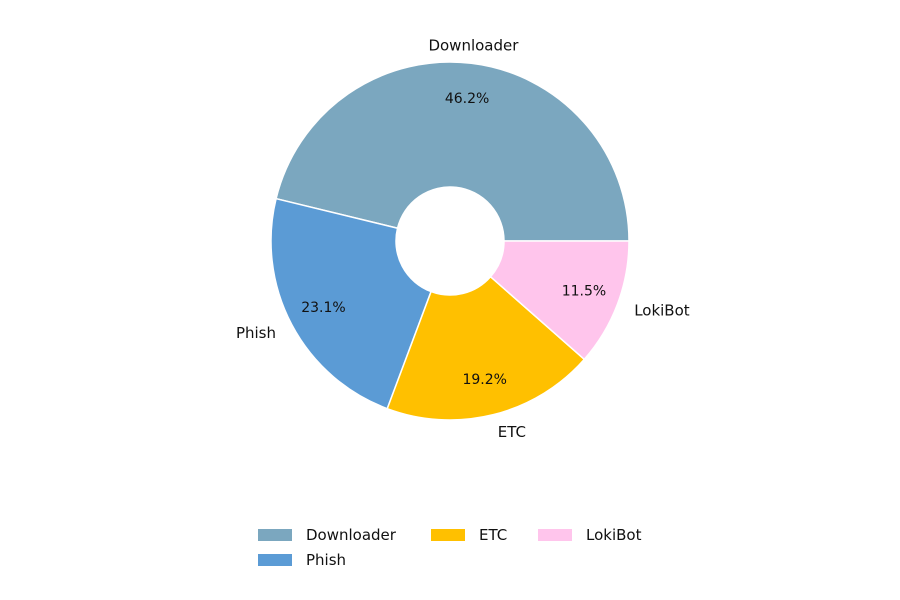 The image size is (900, 600). I want to click on percent-label-downloader: 46.2%, so click(467, 99).